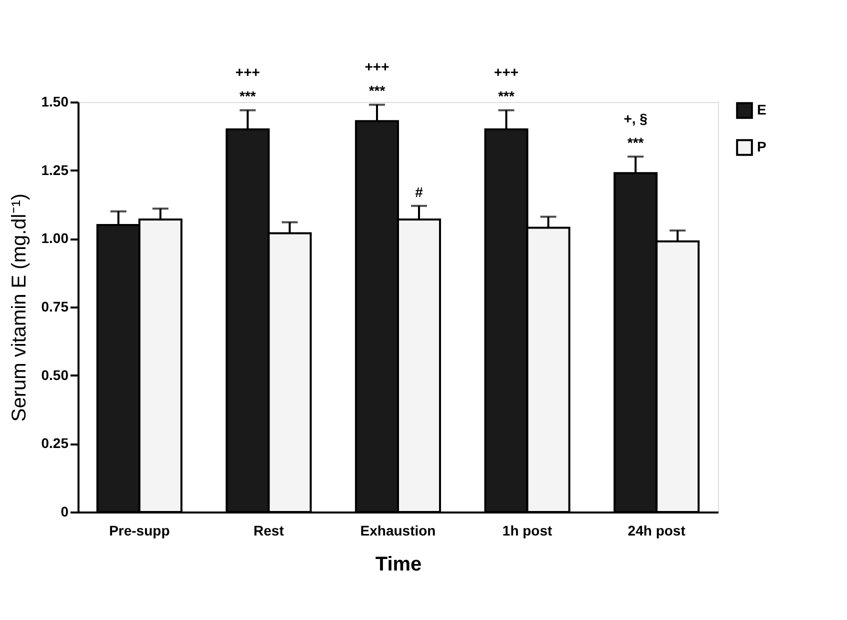 This screenshot has height=620, width=847. I want to click on x-tick-label: 1h post, so click(527, 530).